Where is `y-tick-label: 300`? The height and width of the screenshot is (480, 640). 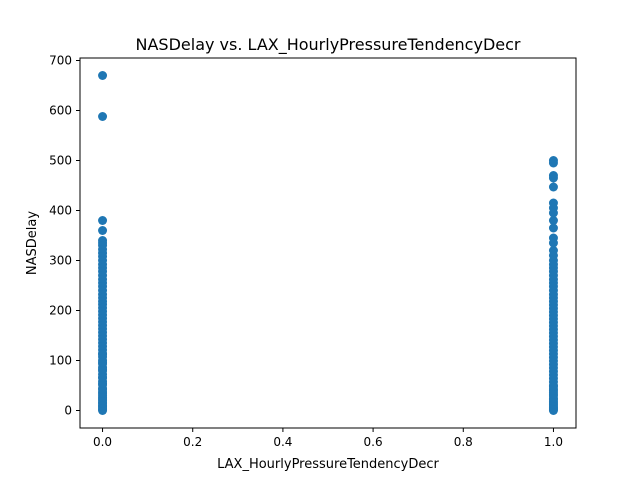 y-tick-label: 300 is located at coordinates (60, 261).